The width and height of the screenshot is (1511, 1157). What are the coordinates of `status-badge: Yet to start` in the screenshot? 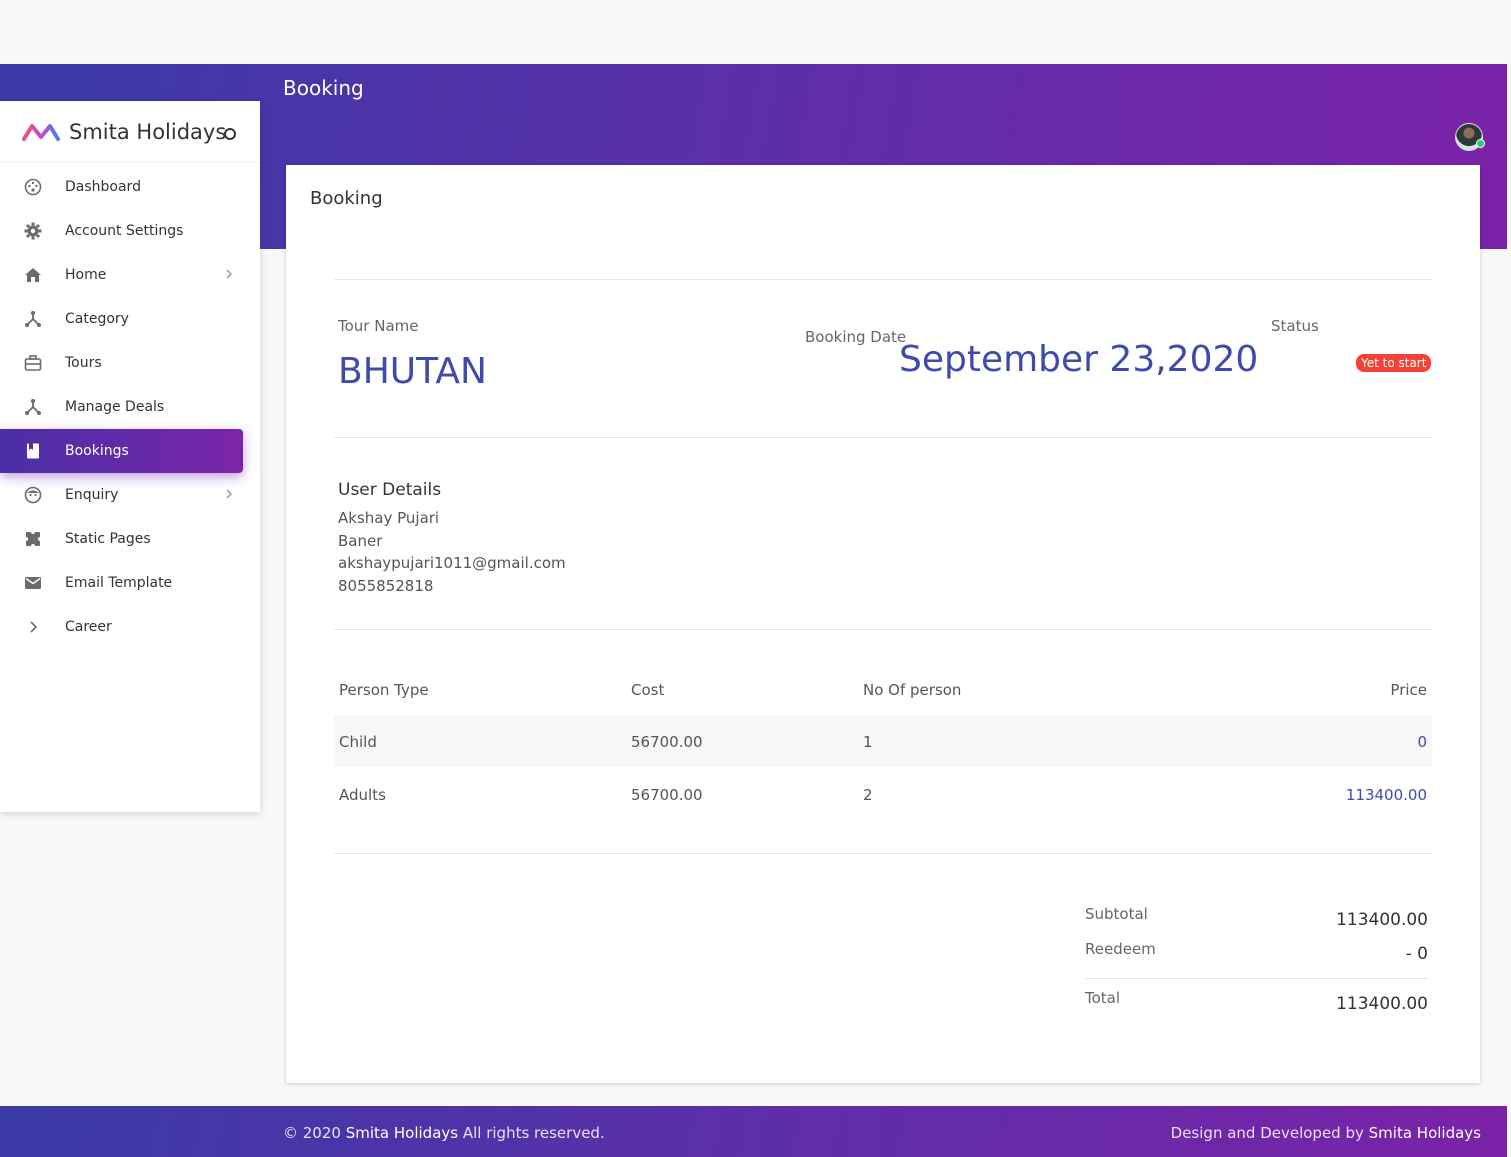 It's located at (1394, 363).